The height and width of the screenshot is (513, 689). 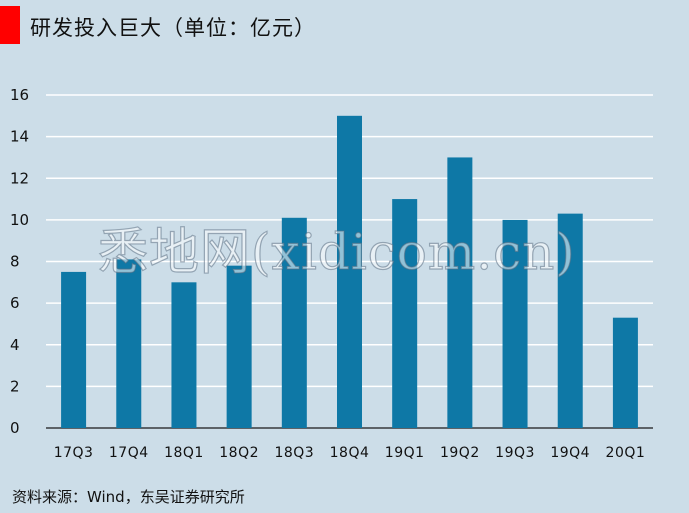 What do you see at coordinates (19, 137) in the screenshot?
I see `y-tick-label: 14` at bounding box center [19, 137].